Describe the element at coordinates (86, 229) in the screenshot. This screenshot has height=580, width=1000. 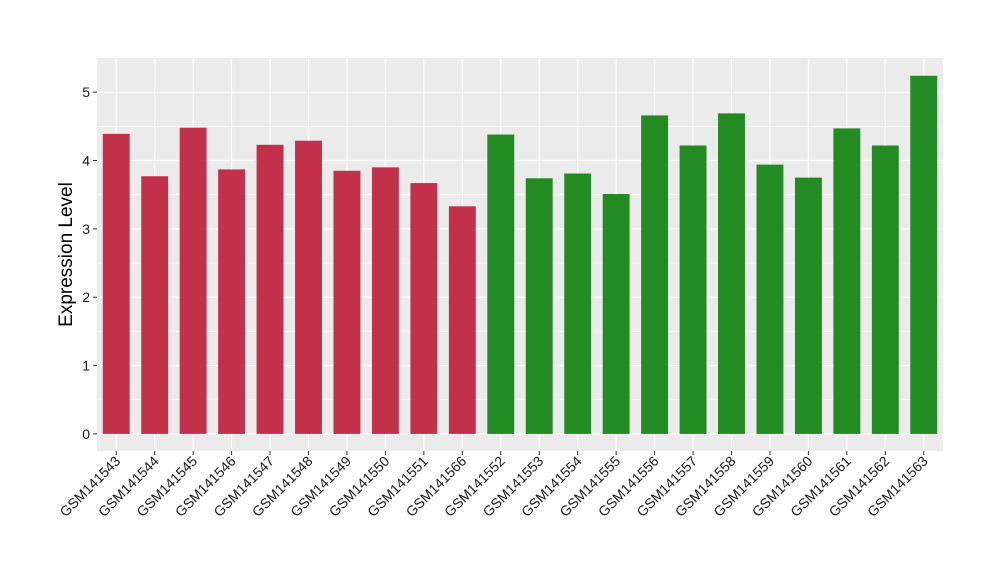
I see `y-tick-label: 3` at that location.